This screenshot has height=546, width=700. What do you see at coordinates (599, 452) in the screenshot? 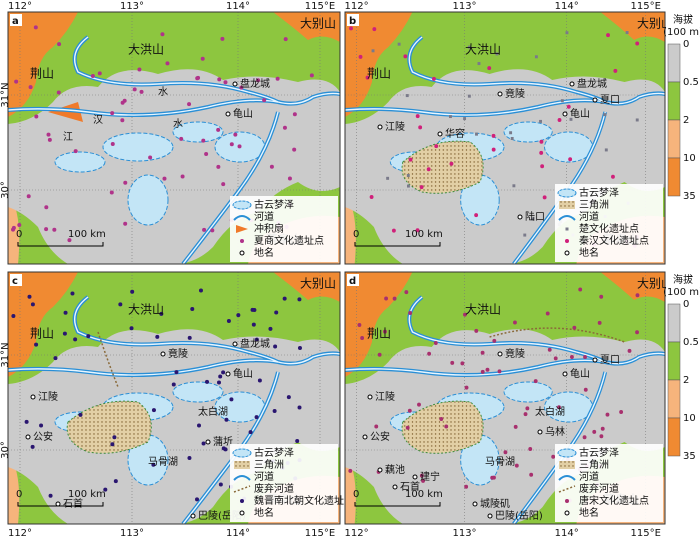
I see `legend-label: 古云梦泽` at bounding box center [599, 452].